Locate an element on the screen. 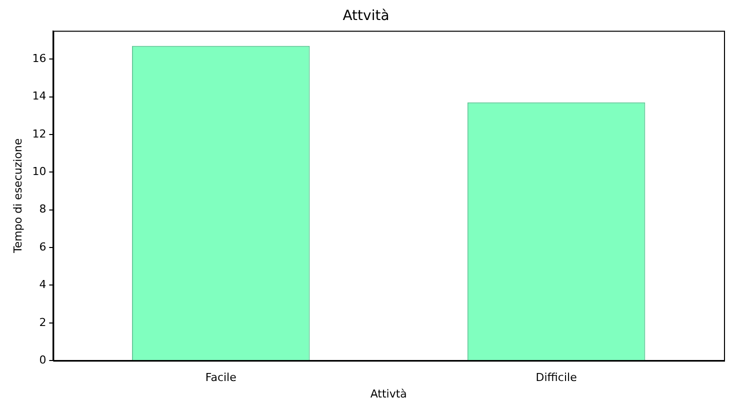  y-tick-label: 16 is located at coordinates (39, 58).